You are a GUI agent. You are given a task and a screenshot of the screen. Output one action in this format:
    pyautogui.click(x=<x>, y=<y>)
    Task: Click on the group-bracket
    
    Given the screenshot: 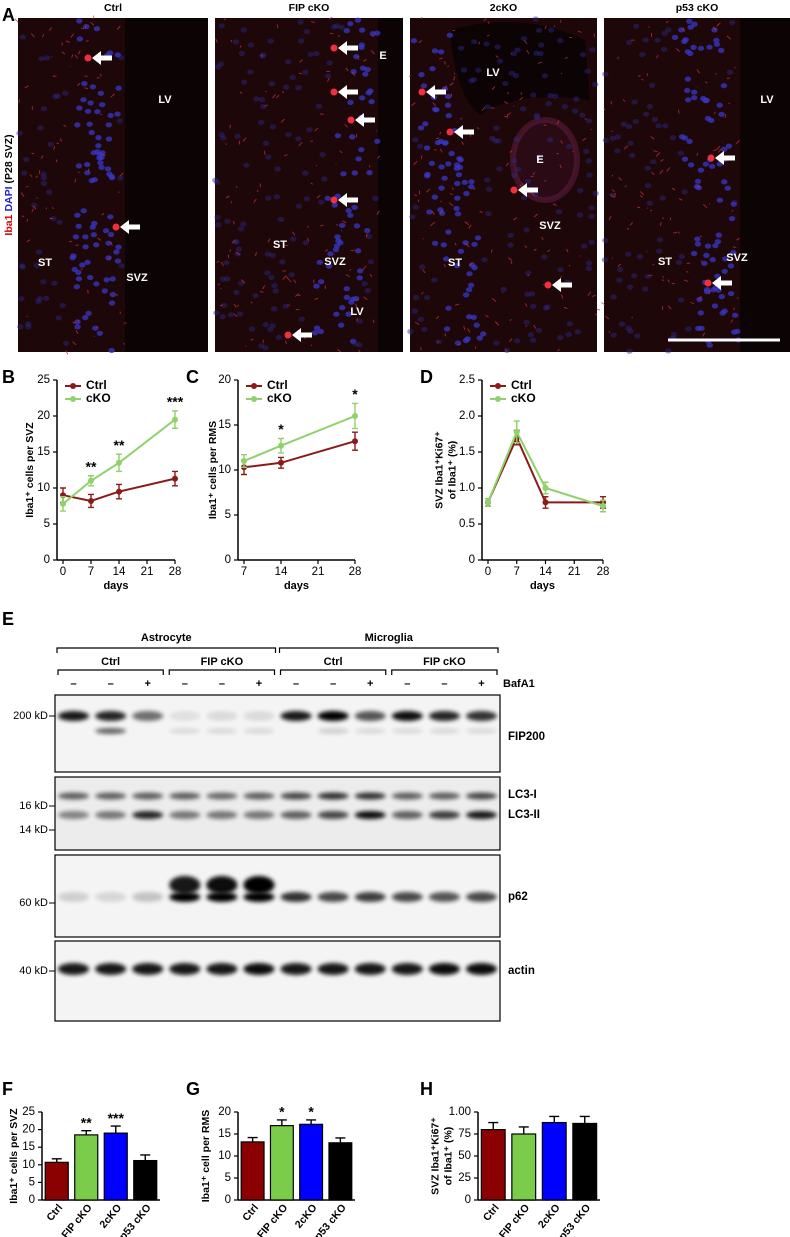 What is the action you would take?
    pyautogui.click(x=166, y=650)
    